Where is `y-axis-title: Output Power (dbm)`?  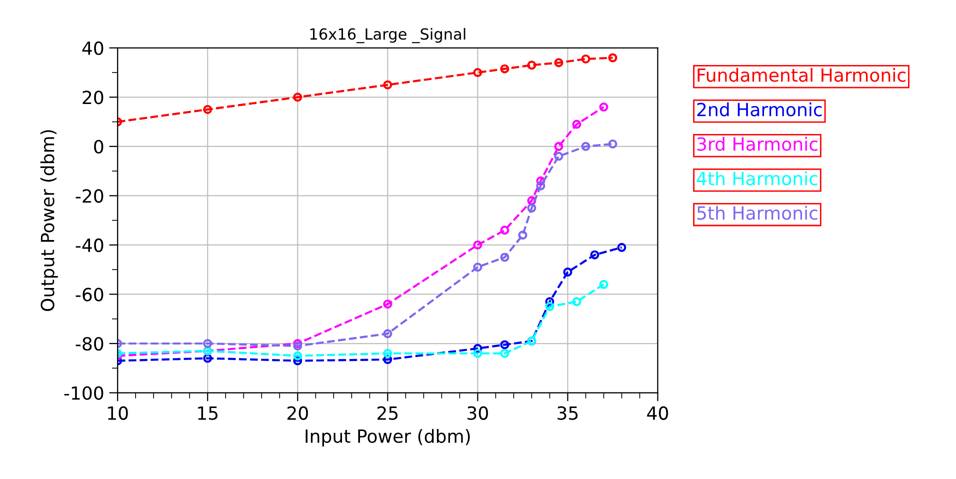
y-axis-title: Output Power (dbm) is located at coordinates (49, 221).